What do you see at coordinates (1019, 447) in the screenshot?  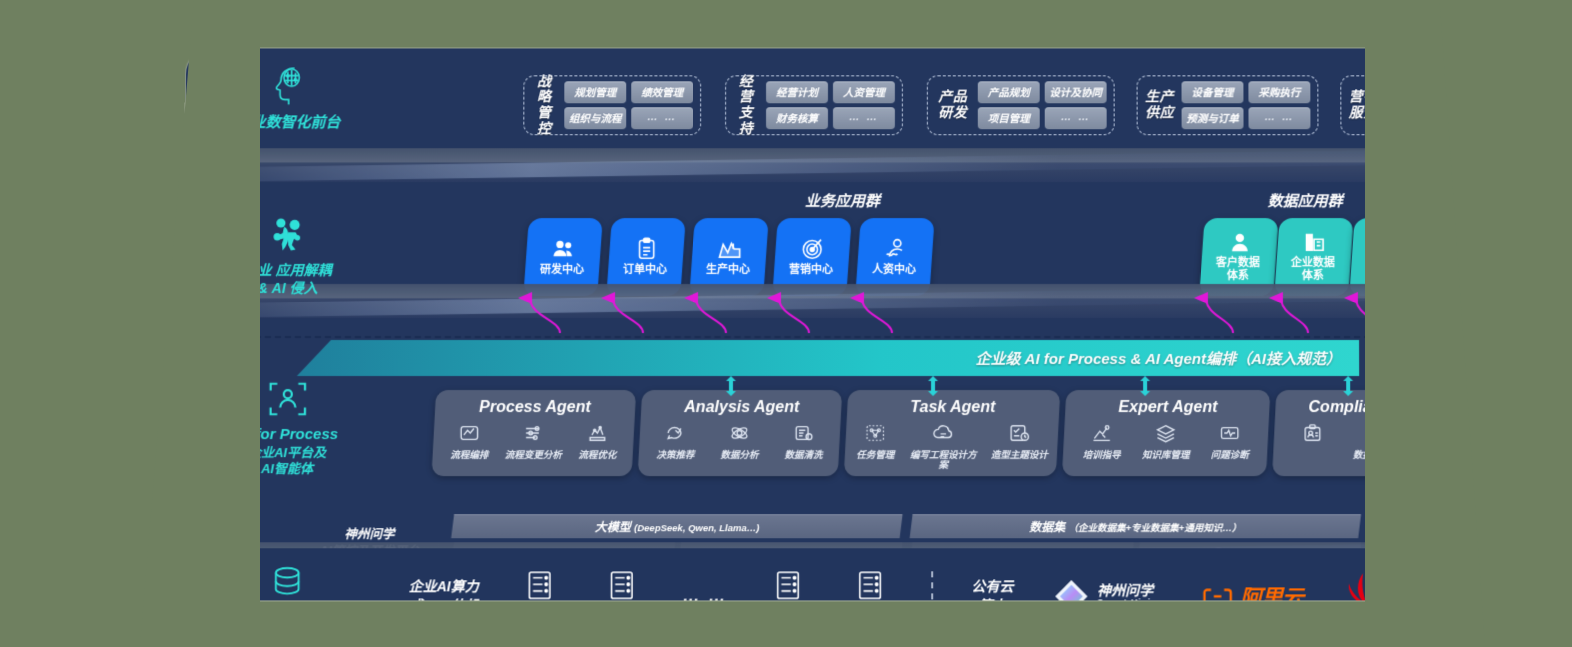 I see `agent-feature: 造型主题设计` at bounding box center [1019, 447].